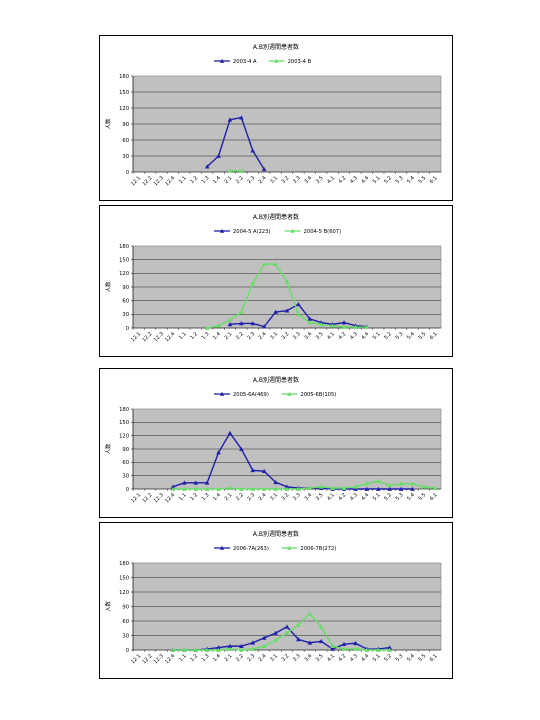  I want to click on xtick-label: 2.4, so click(263, 180).